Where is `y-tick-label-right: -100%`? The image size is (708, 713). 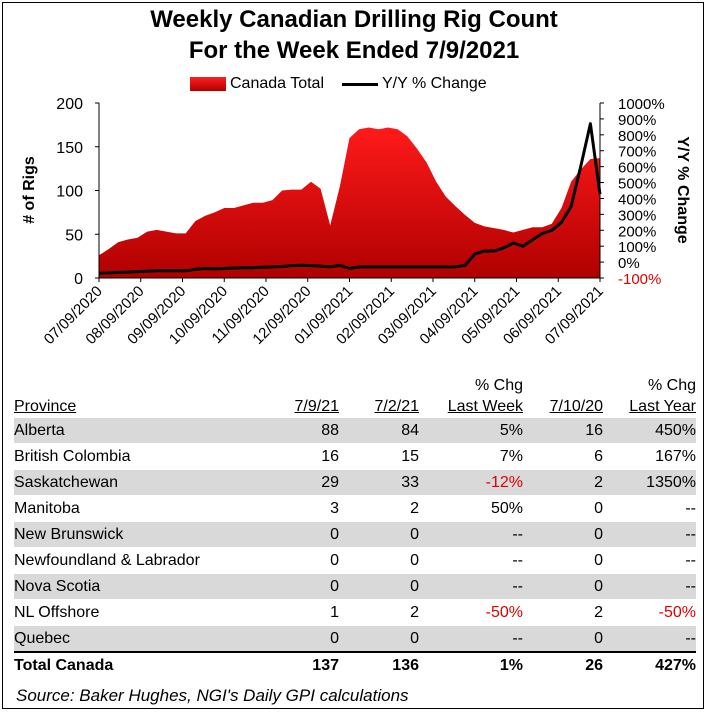
y-tick-label-right: -100% is located at coordinates (639, 279).